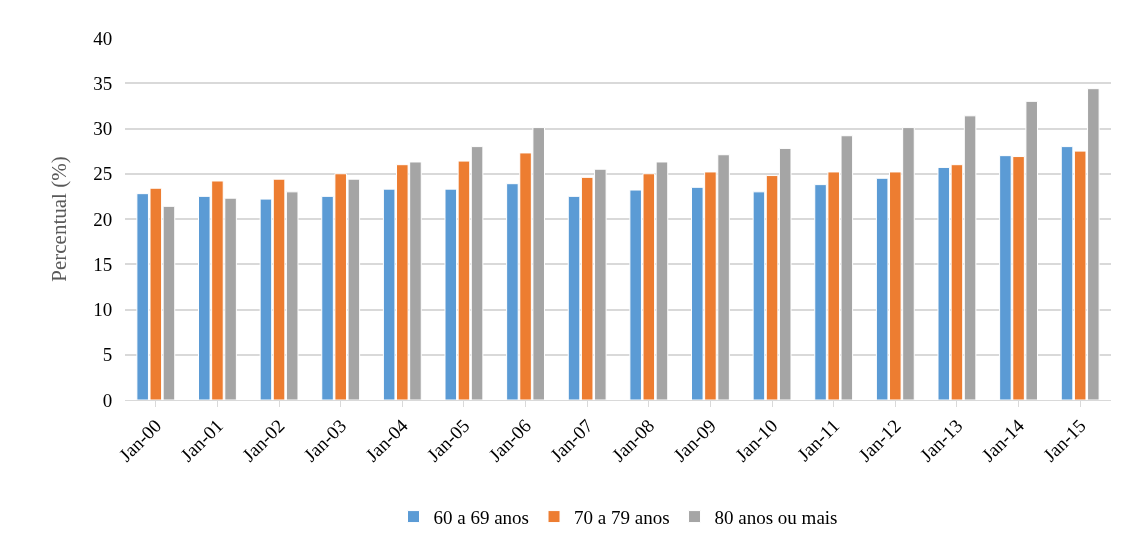 This screenshot has height=548, width=1129. What do you see at coordinates (622, 517) in the screenshot?
I see `legend-label: 70 a 79 anos` at bounding box center [622, 517].